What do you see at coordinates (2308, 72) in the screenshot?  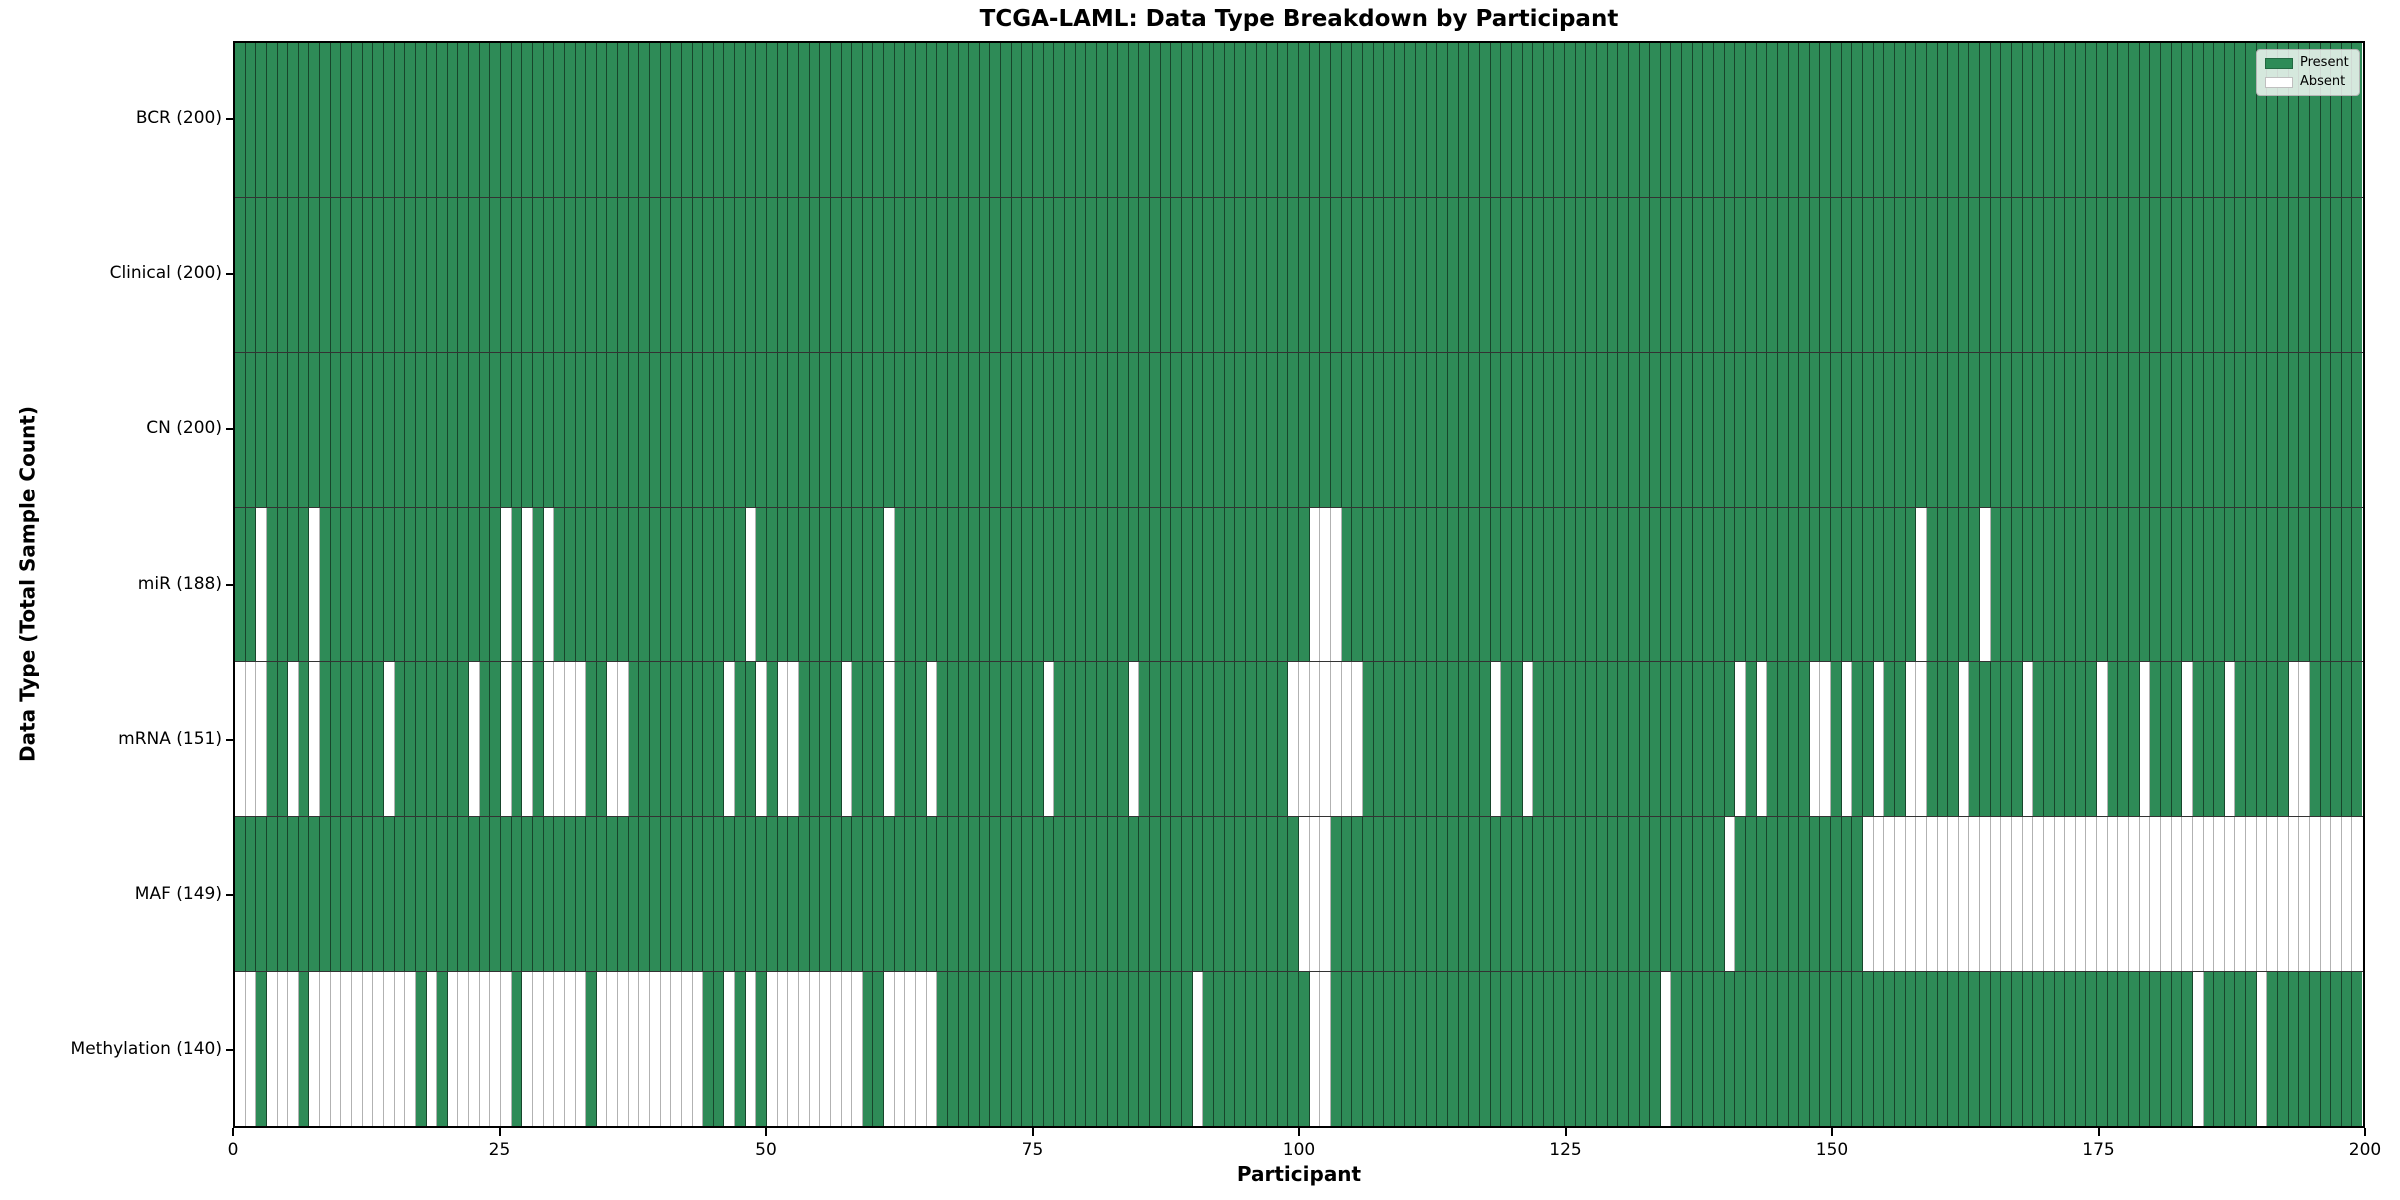 I see `legend: Present Absent` at bounding box center [2308, 72].